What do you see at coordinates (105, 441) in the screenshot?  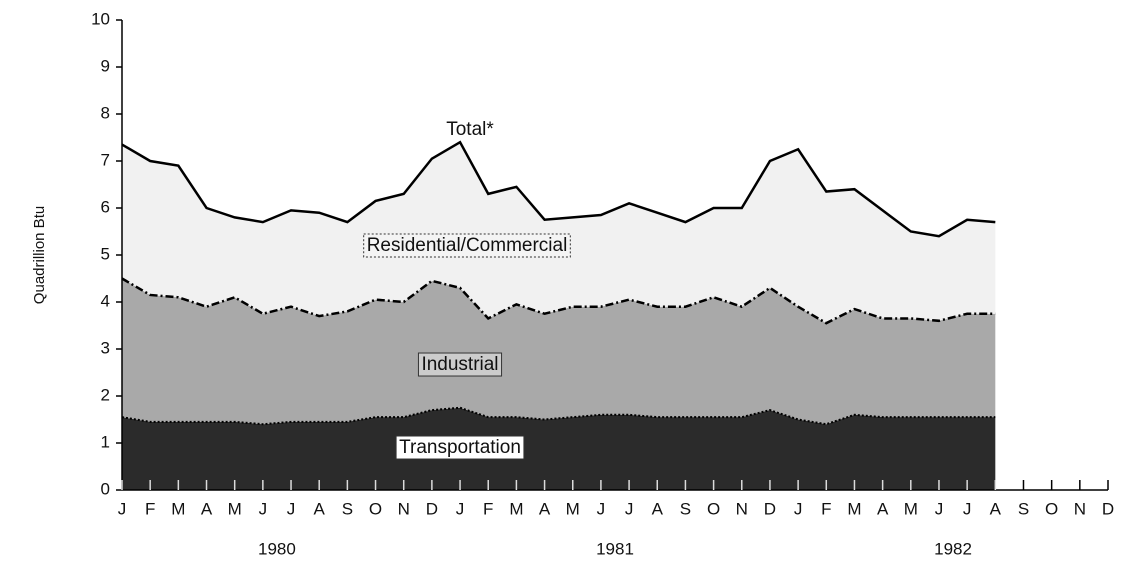 I see `y-tick-label: 1` at bounding box center [105, 441].